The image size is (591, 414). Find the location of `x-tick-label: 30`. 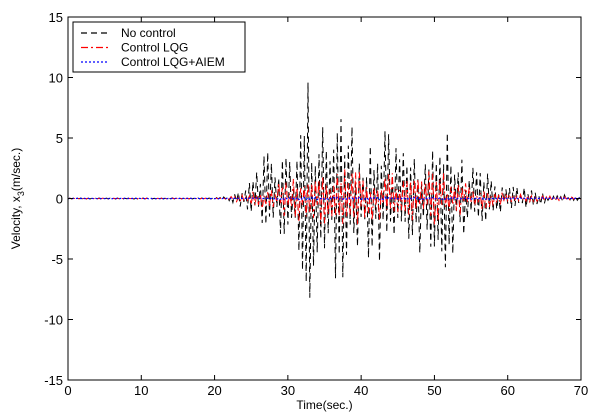

x-tick-label: 30 is located at coordinates (288, 390).